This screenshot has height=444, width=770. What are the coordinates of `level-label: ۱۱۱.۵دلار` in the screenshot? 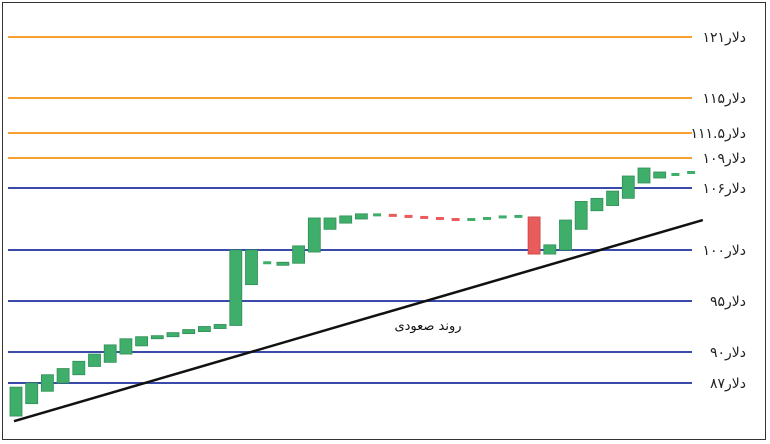 It's located at (718, 134).